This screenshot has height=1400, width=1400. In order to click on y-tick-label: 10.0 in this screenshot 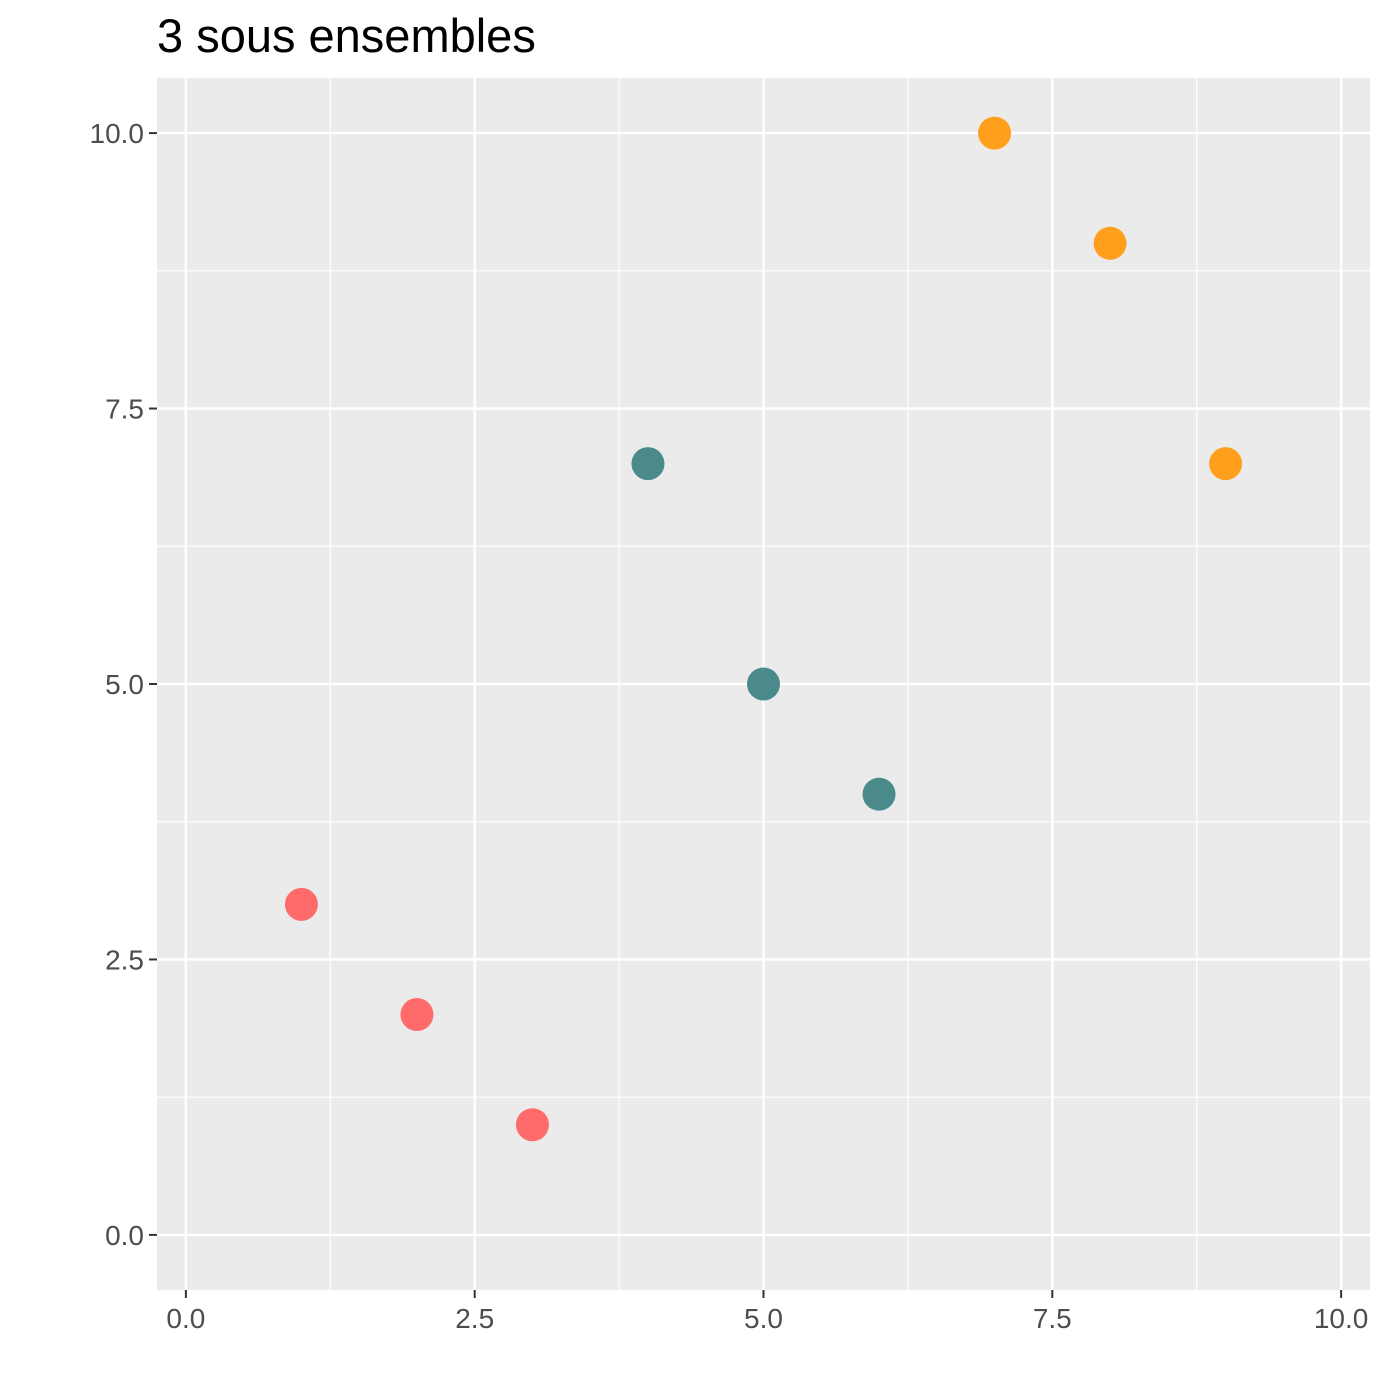, I will do `click(117, 133)`.